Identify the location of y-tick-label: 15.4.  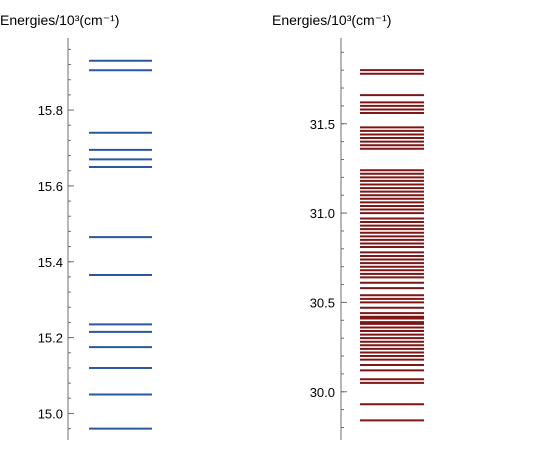
(50, 262).